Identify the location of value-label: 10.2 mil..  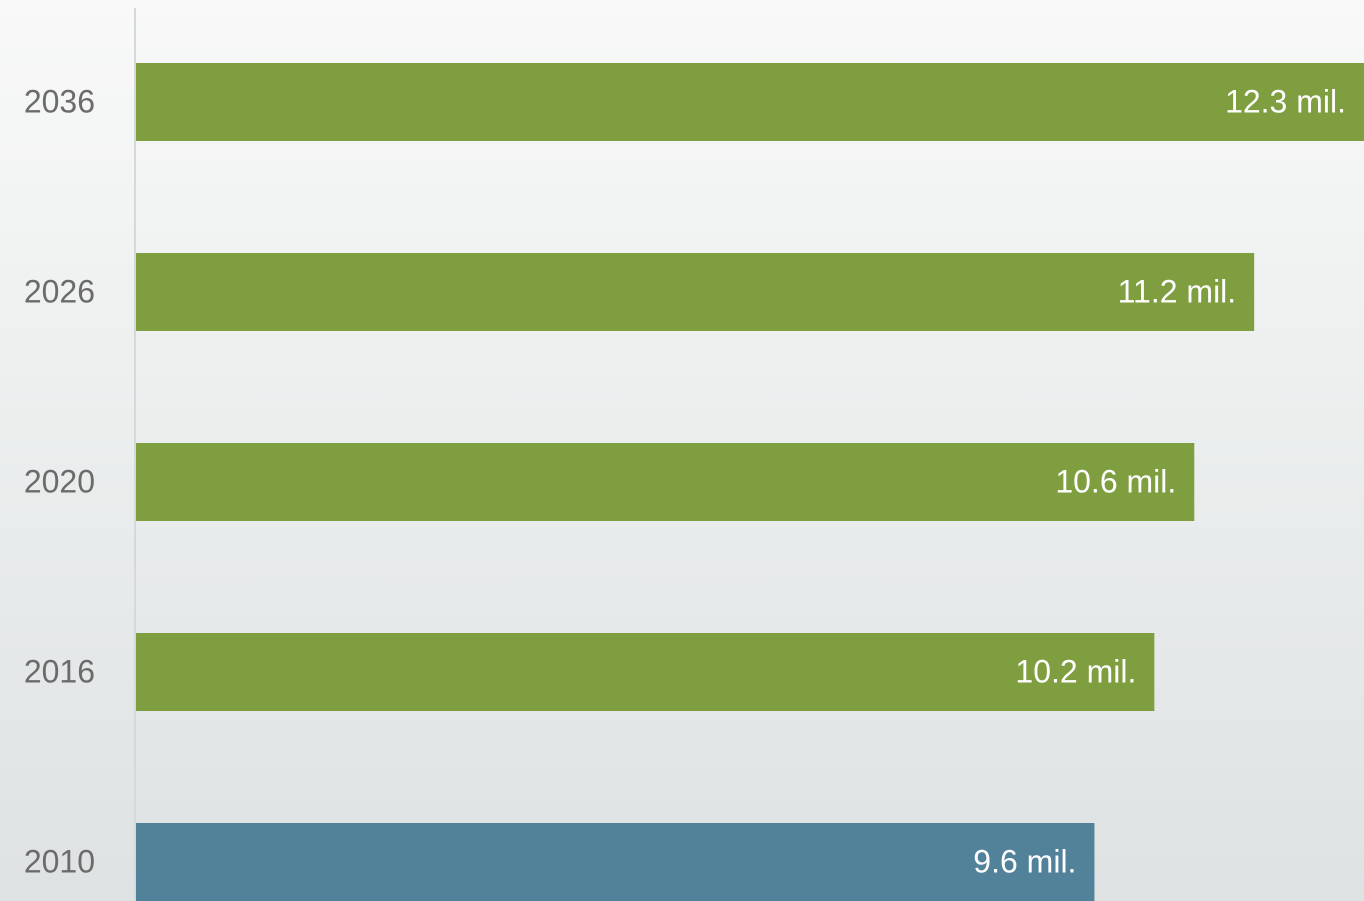
(1075, 671).